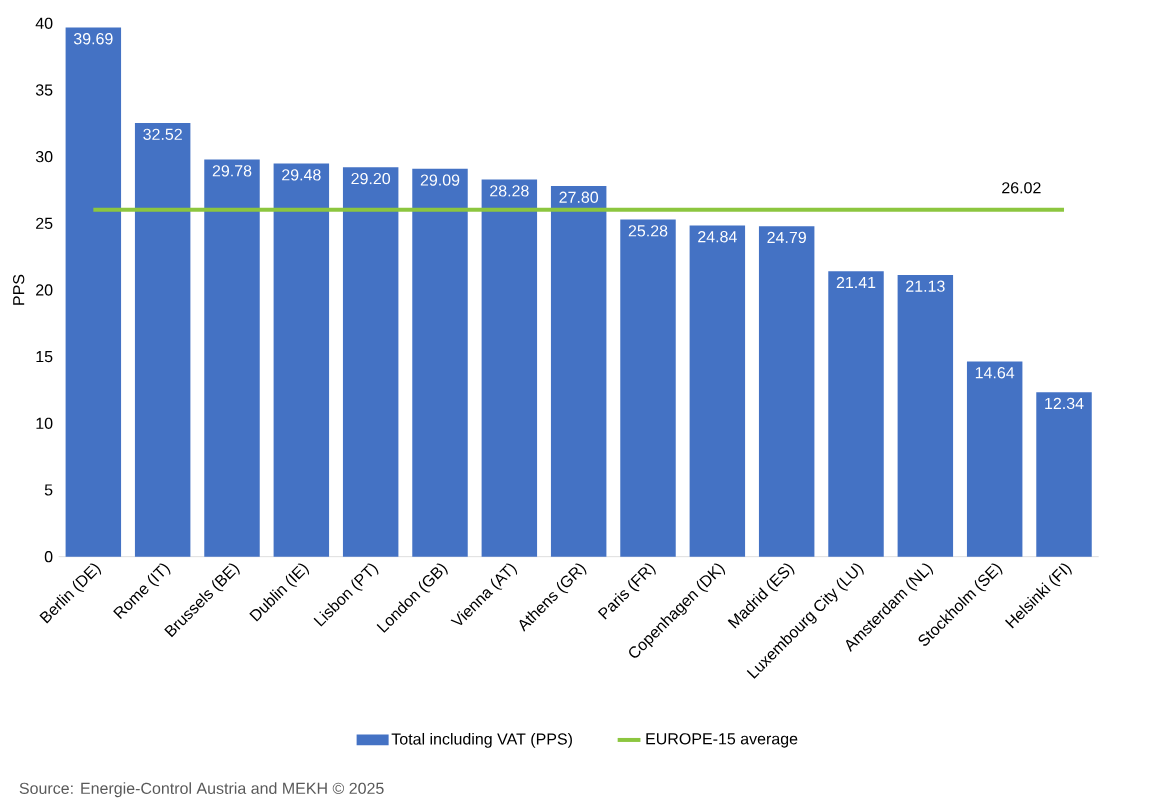 The image size is (1156, 810). I want to click on legend-label: EUROPE-15 average, so click(722, 740).